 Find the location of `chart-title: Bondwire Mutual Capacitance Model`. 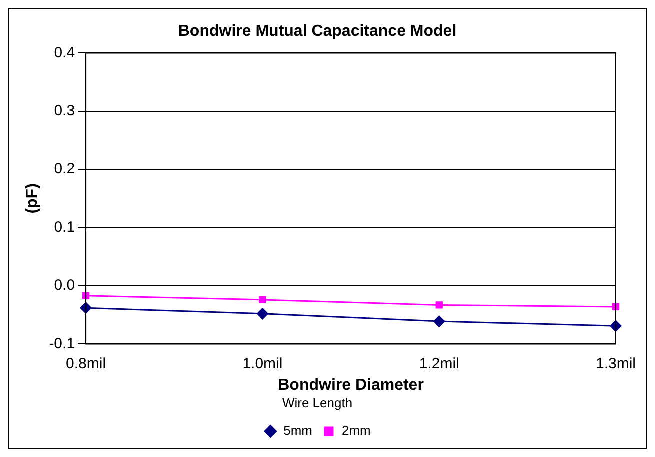

chart-title: Bondwire Mutual Capacitance Model is located at coordinates (317, 31).